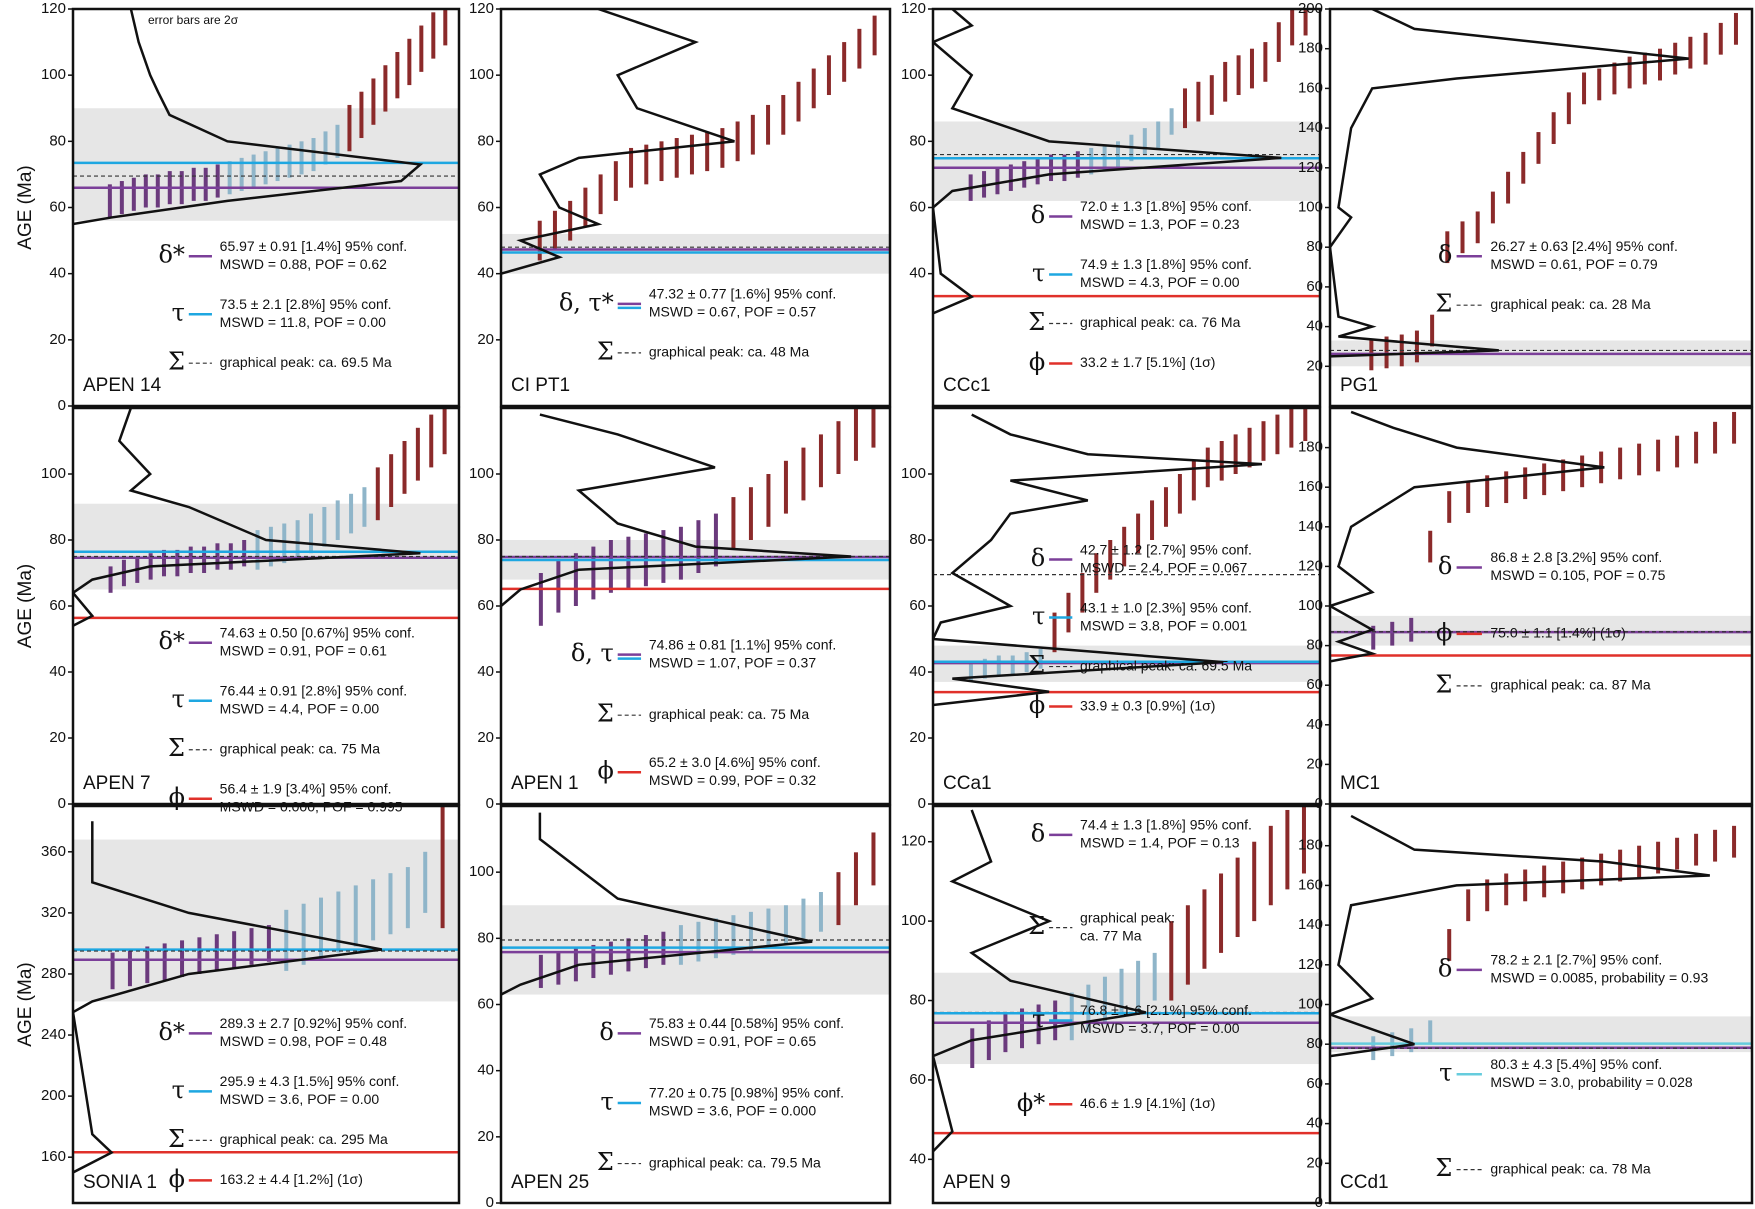 This screenshot has width=1755, height=1209. What do you see at coordinates (300, 708) in the screenshot?
I see `legend-text: MSWD = 4.4, POF = 0.00` at bounding box center [300, 708].